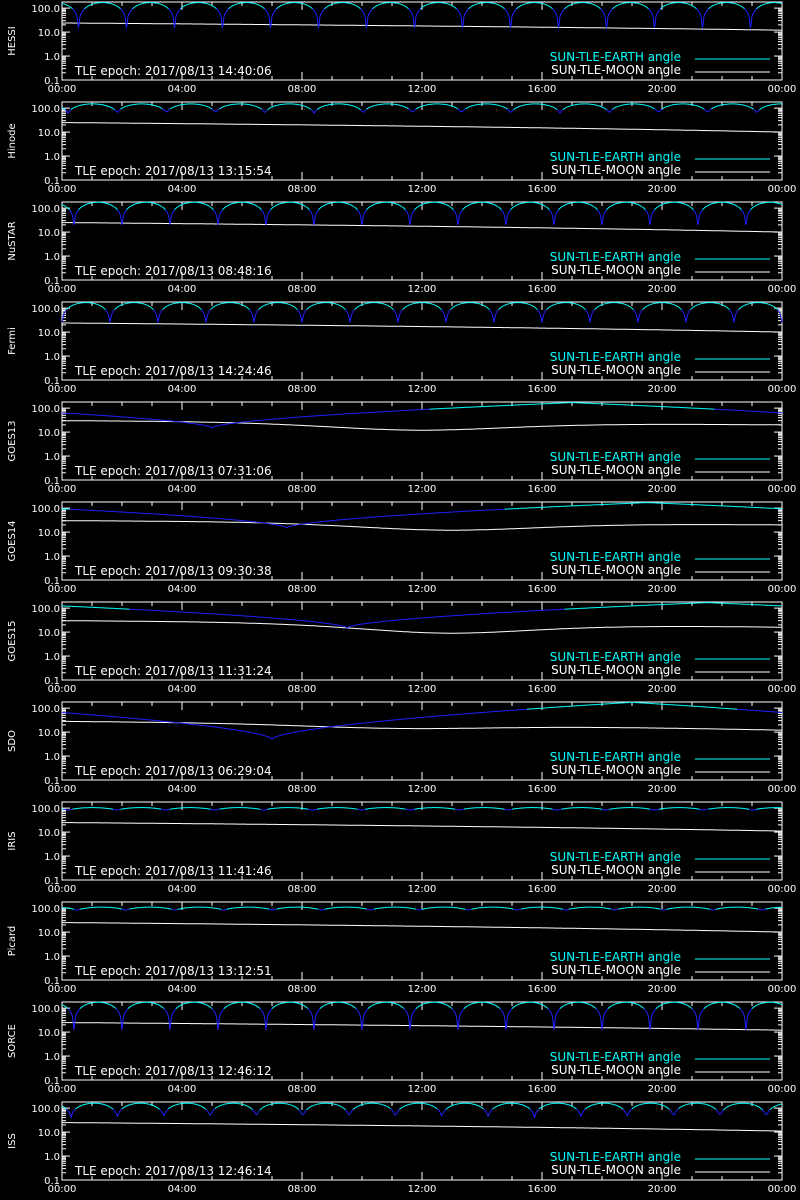  Describe the element at coordinates (12, 741) in the screenshot. I see `satellite-label: SDO` at that location.